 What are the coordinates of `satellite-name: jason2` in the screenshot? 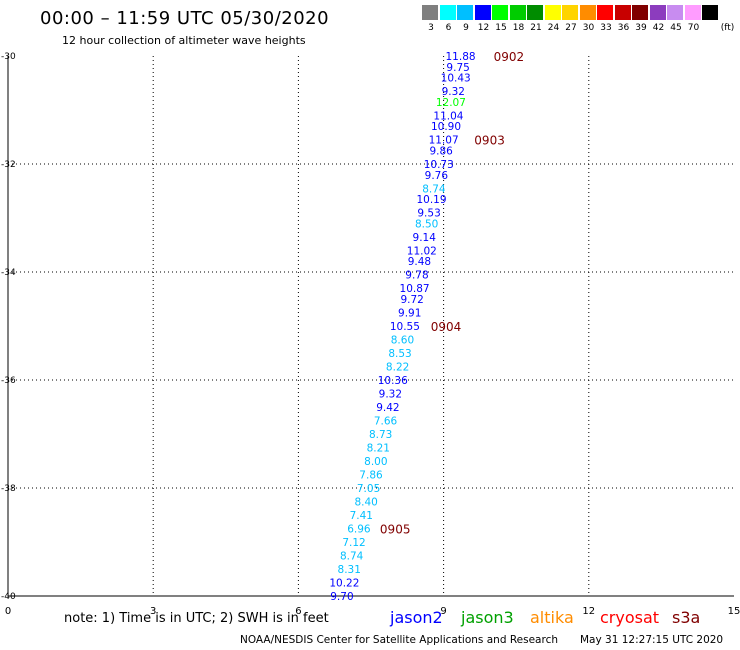 It's located at (416, 617).